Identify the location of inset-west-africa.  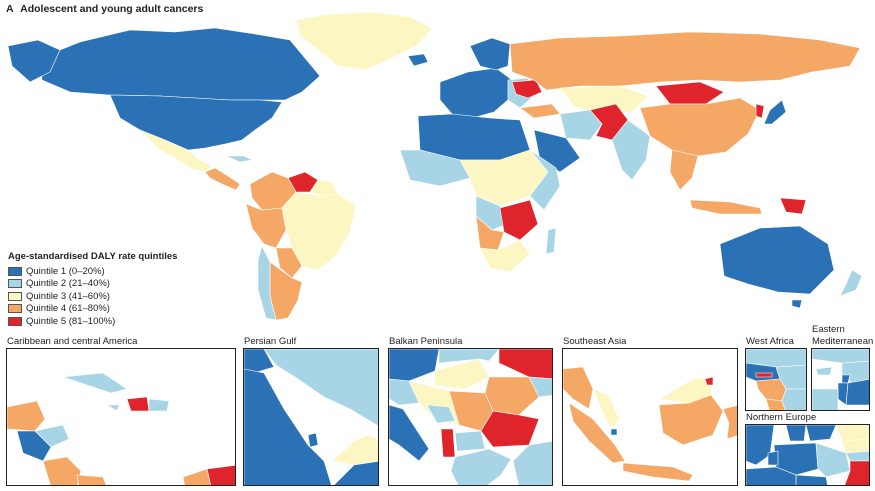
(776, 379).